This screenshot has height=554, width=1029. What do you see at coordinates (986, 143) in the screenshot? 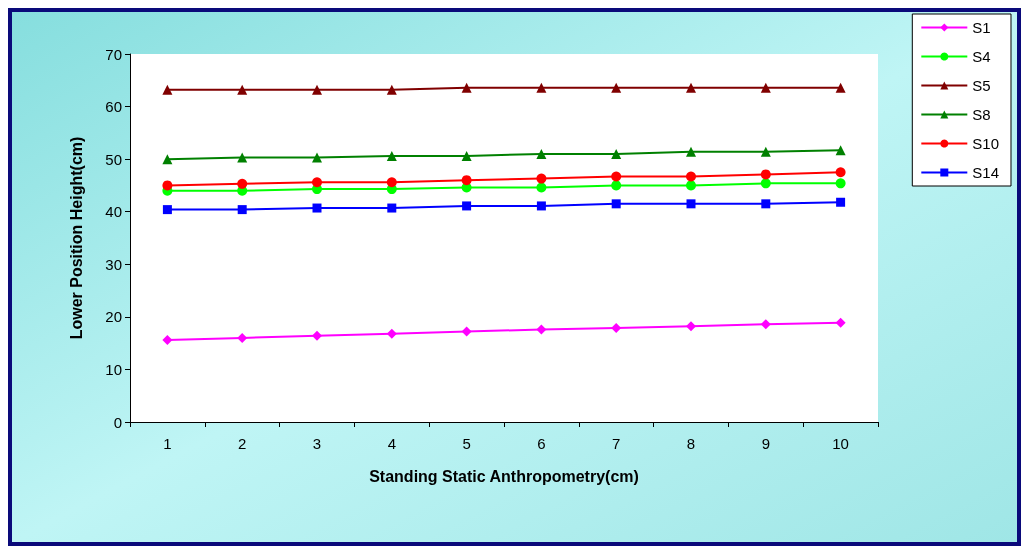
I see `legend-label: S10` at bounding box center [986, 143].